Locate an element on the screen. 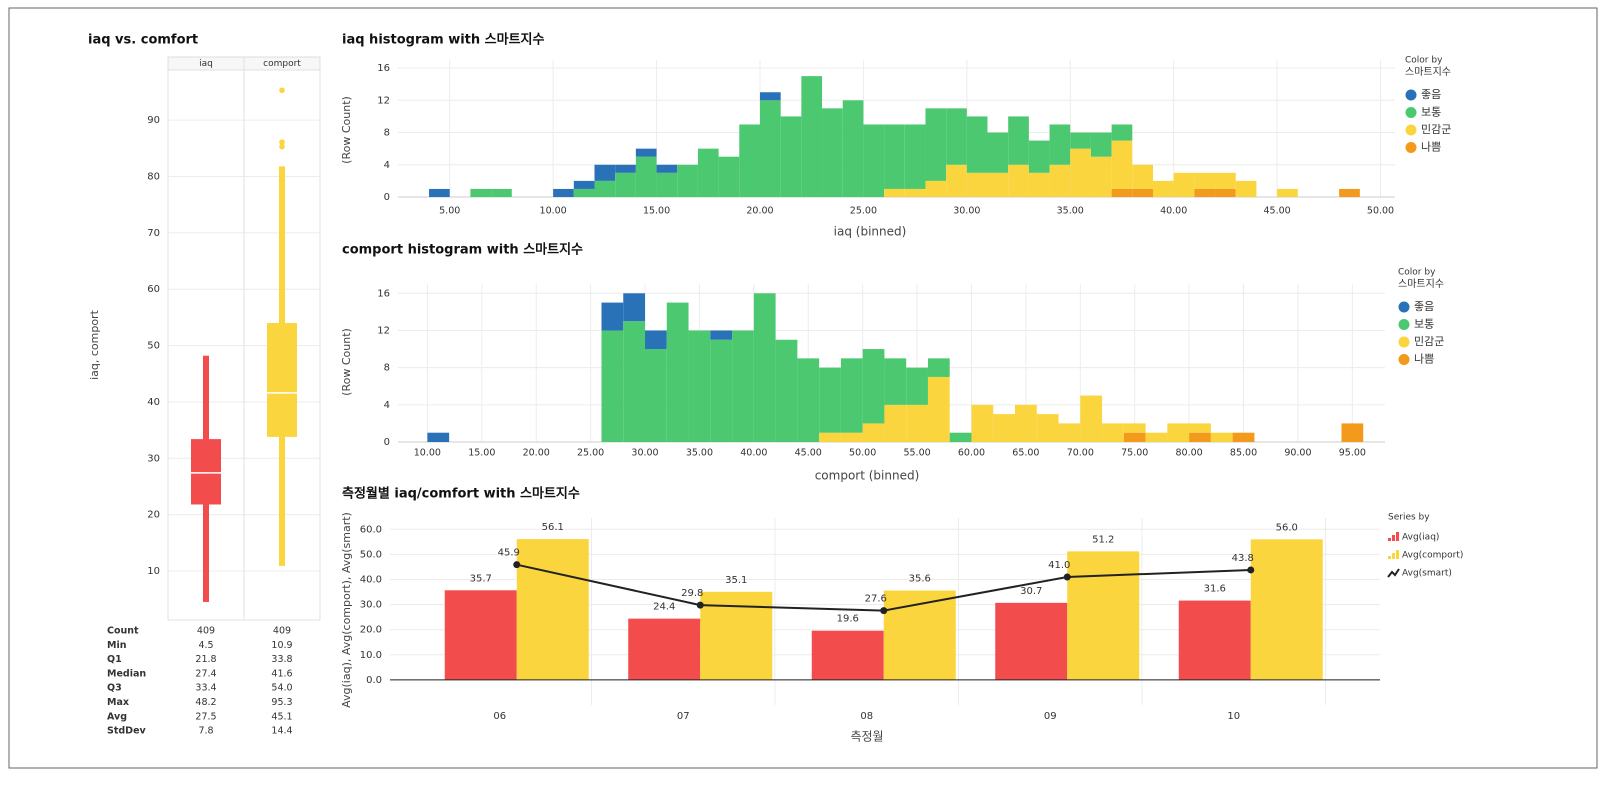 The image size is (1606, 790). y-tick-label: 90 is located at coordinates (153, 120).